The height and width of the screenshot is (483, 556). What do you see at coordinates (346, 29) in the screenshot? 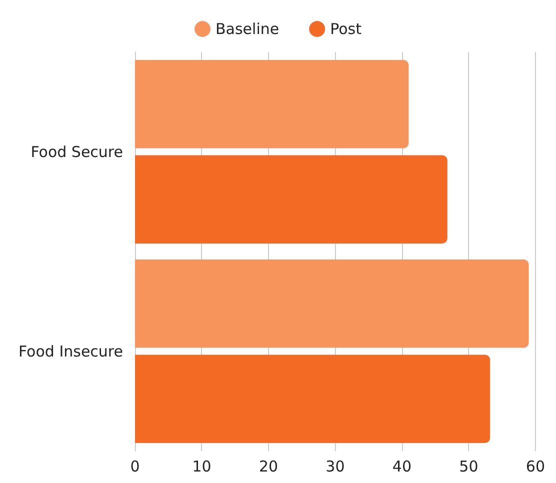
I see `legend-label: Post` at bounding box center [346, 29].